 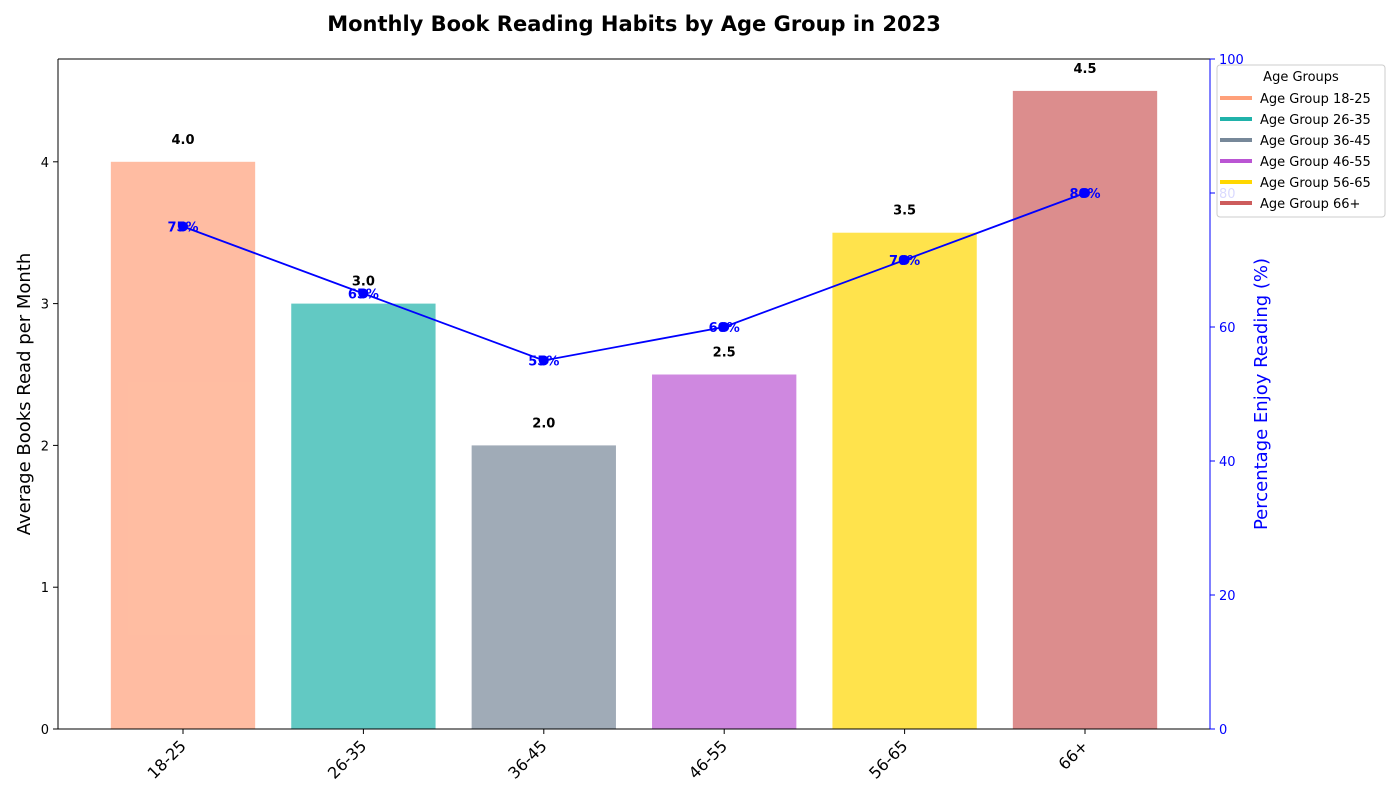 I want to click on legend-box, so click(x=1301, y=141).